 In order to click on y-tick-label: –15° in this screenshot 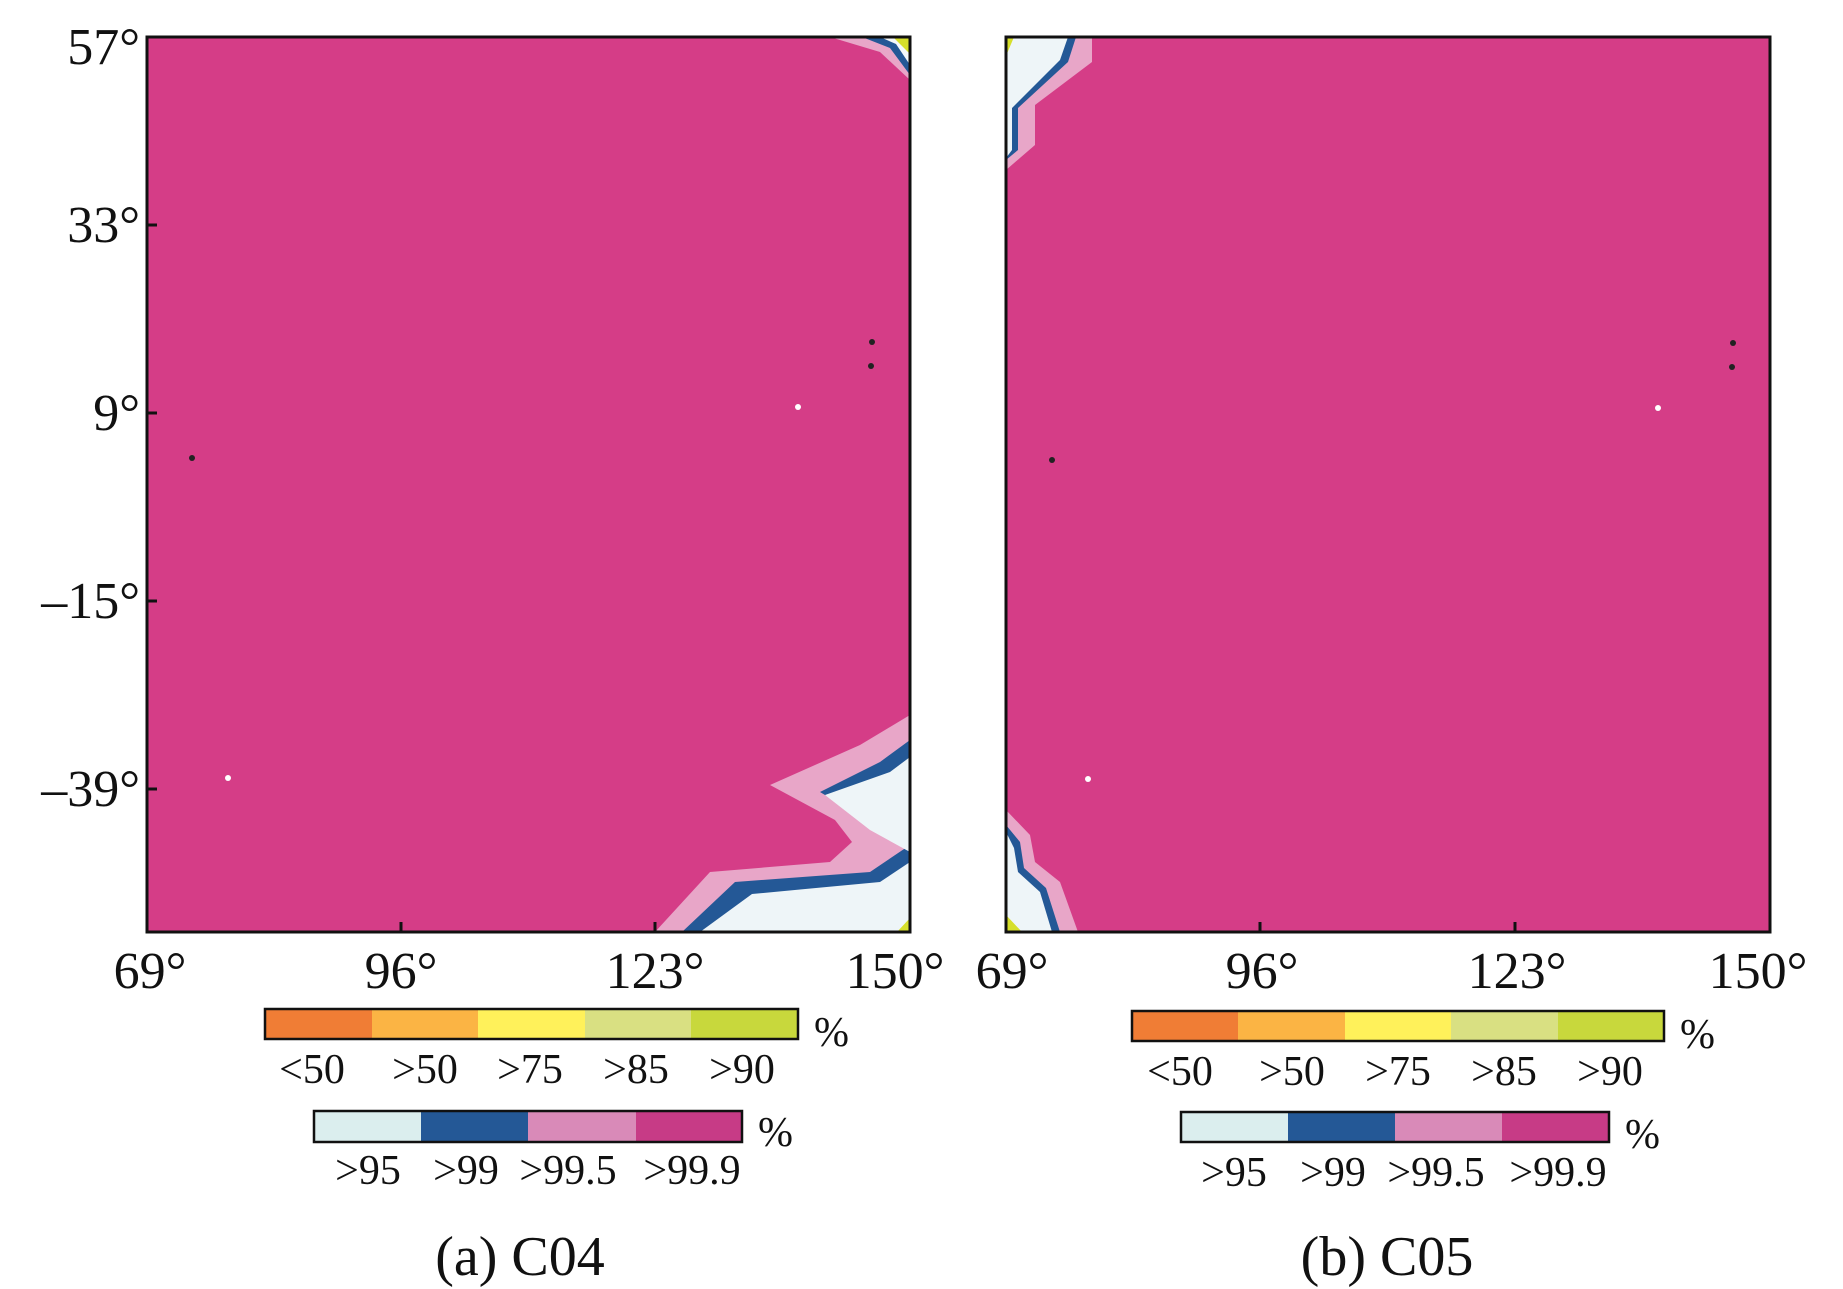, I will do `click(90, 601)`.